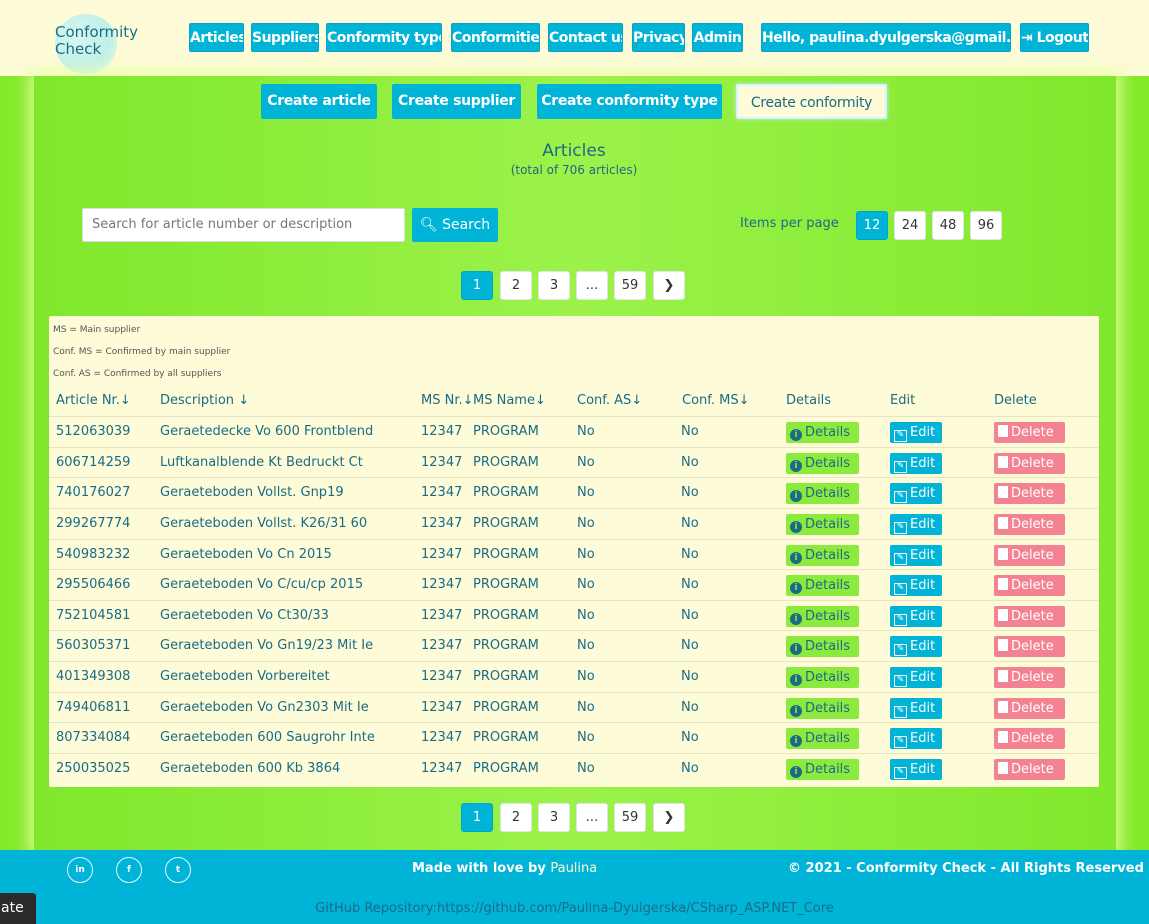 The image size is (1149, 924). Describe the element at coordinates (285, 37) in the screenshot. I see `nav-suppliers-button: Suppliers` at that location.